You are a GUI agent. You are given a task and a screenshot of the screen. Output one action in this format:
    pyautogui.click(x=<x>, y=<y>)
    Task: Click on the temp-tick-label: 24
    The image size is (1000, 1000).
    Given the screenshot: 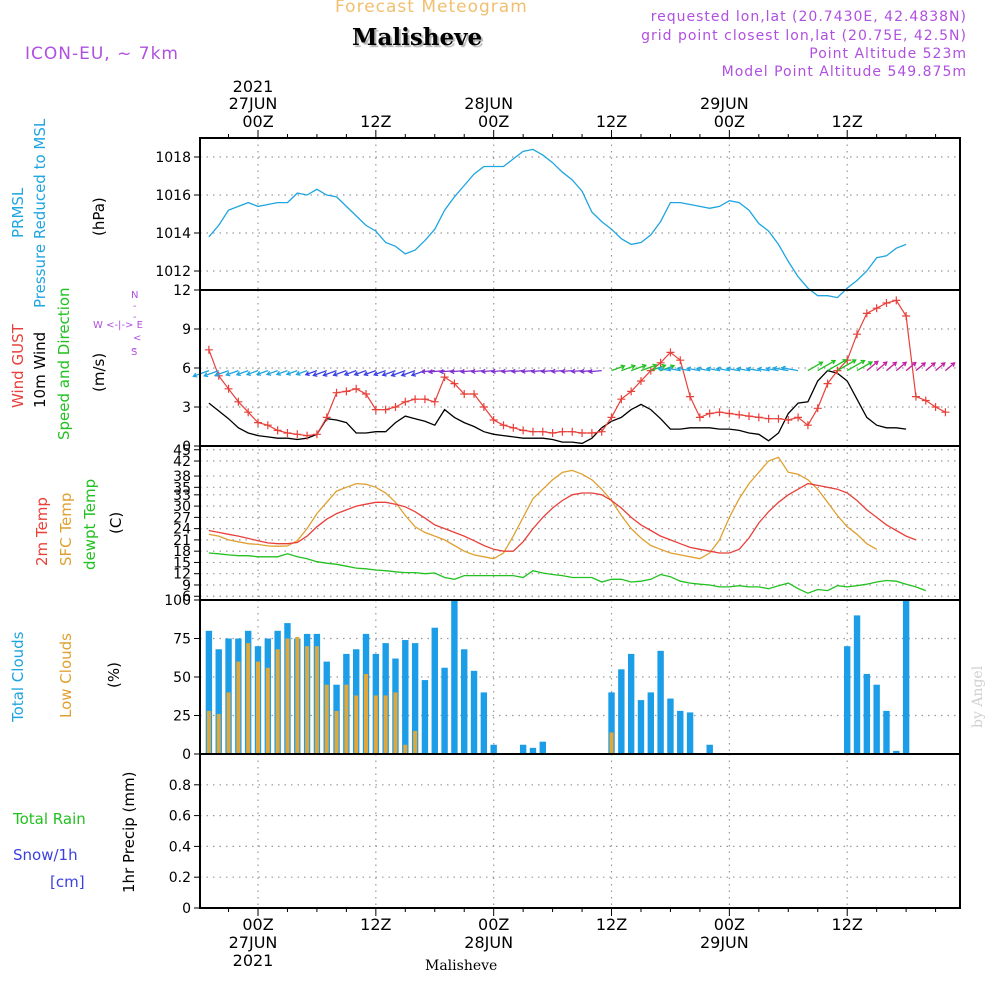 What is the action you would take?
    pyautogui.click(x=182, y=530)
    